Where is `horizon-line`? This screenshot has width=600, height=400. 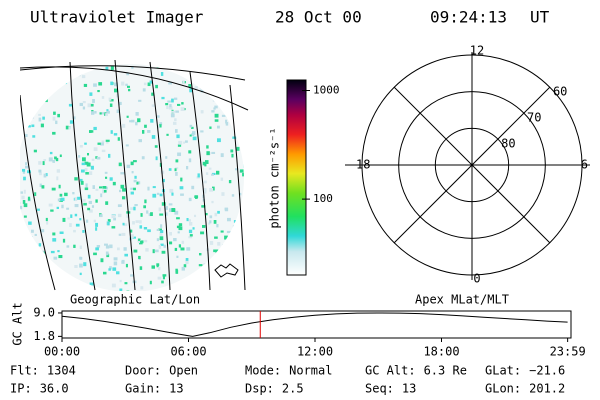
horizon-line is located at coordinates (134, 88).